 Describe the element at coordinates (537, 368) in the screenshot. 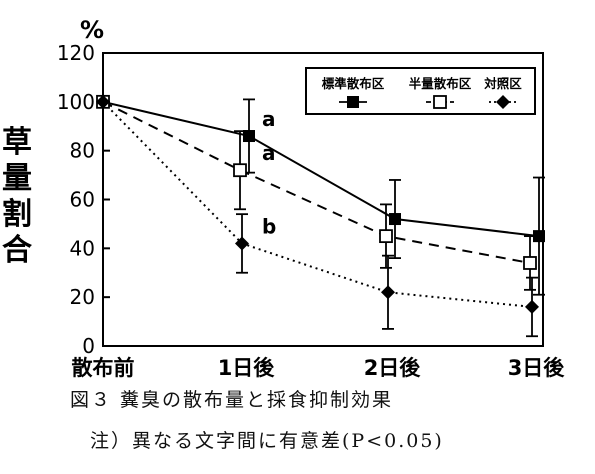

I see `x-tick-label: 3日後` at that location.